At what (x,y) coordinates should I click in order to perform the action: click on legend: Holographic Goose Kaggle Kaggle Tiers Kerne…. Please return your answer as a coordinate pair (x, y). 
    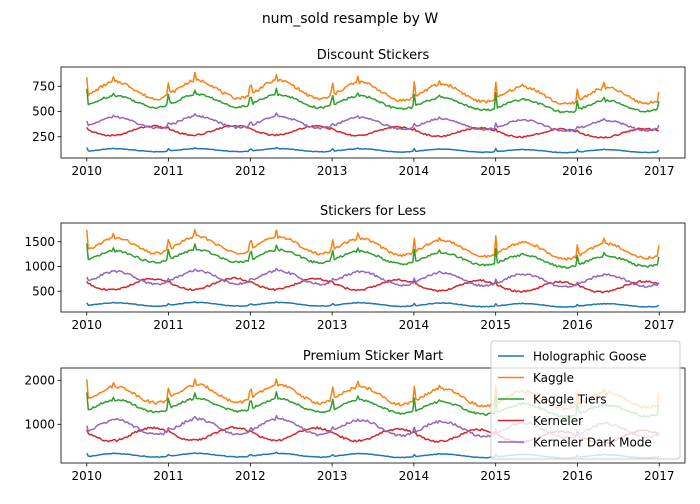
    Looking at the image, I should click on (585, 400).